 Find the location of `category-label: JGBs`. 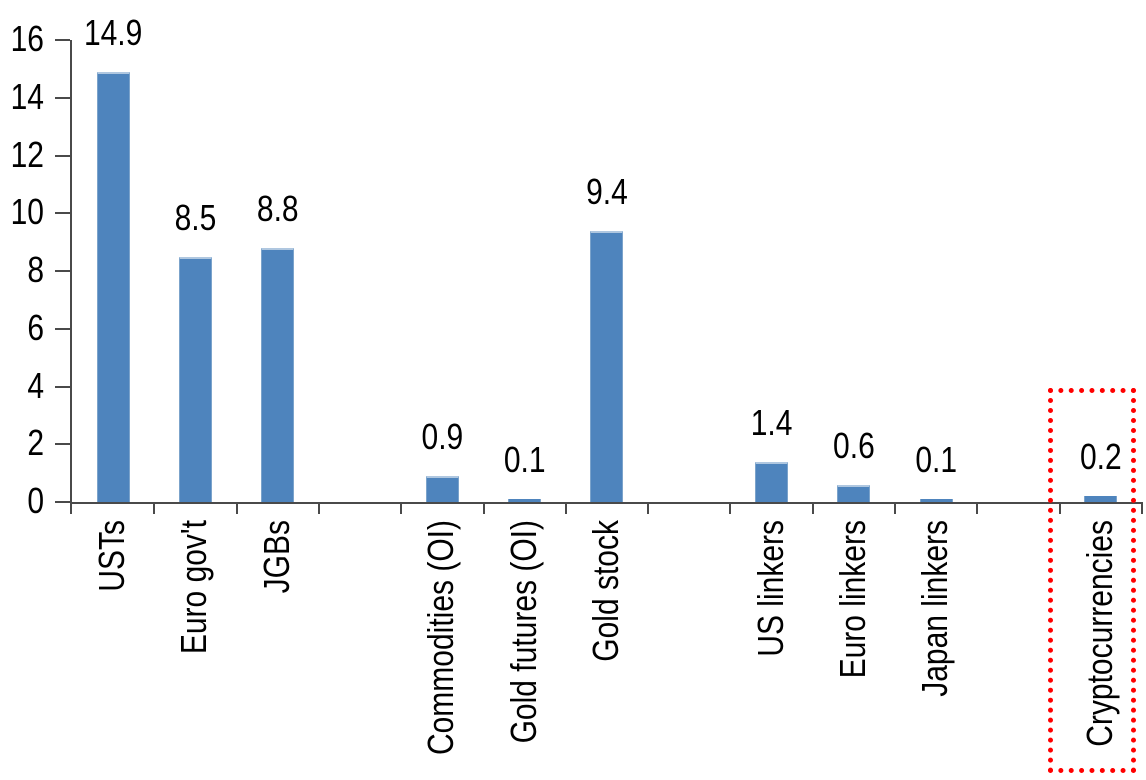

category-label: JGBs is located at coordinates (277, 557).